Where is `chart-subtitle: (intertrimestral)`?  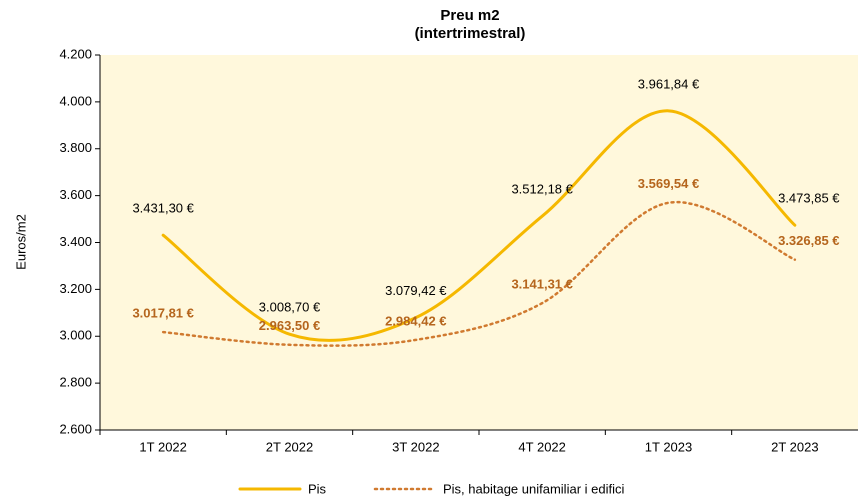
chart-subtitle: (intertrimestral) is located at coordinates (470, 33).